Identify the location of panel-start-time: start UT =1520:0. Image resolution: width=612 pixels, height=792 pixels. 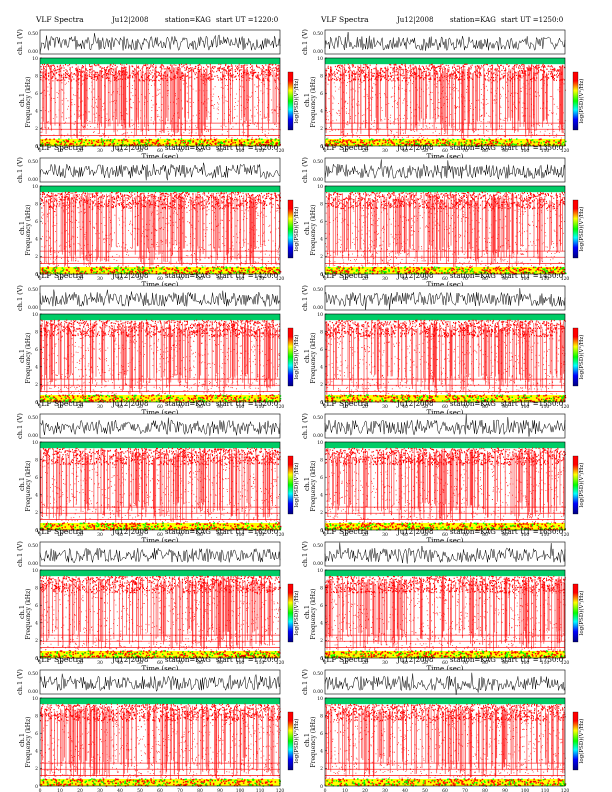
(247, 404).